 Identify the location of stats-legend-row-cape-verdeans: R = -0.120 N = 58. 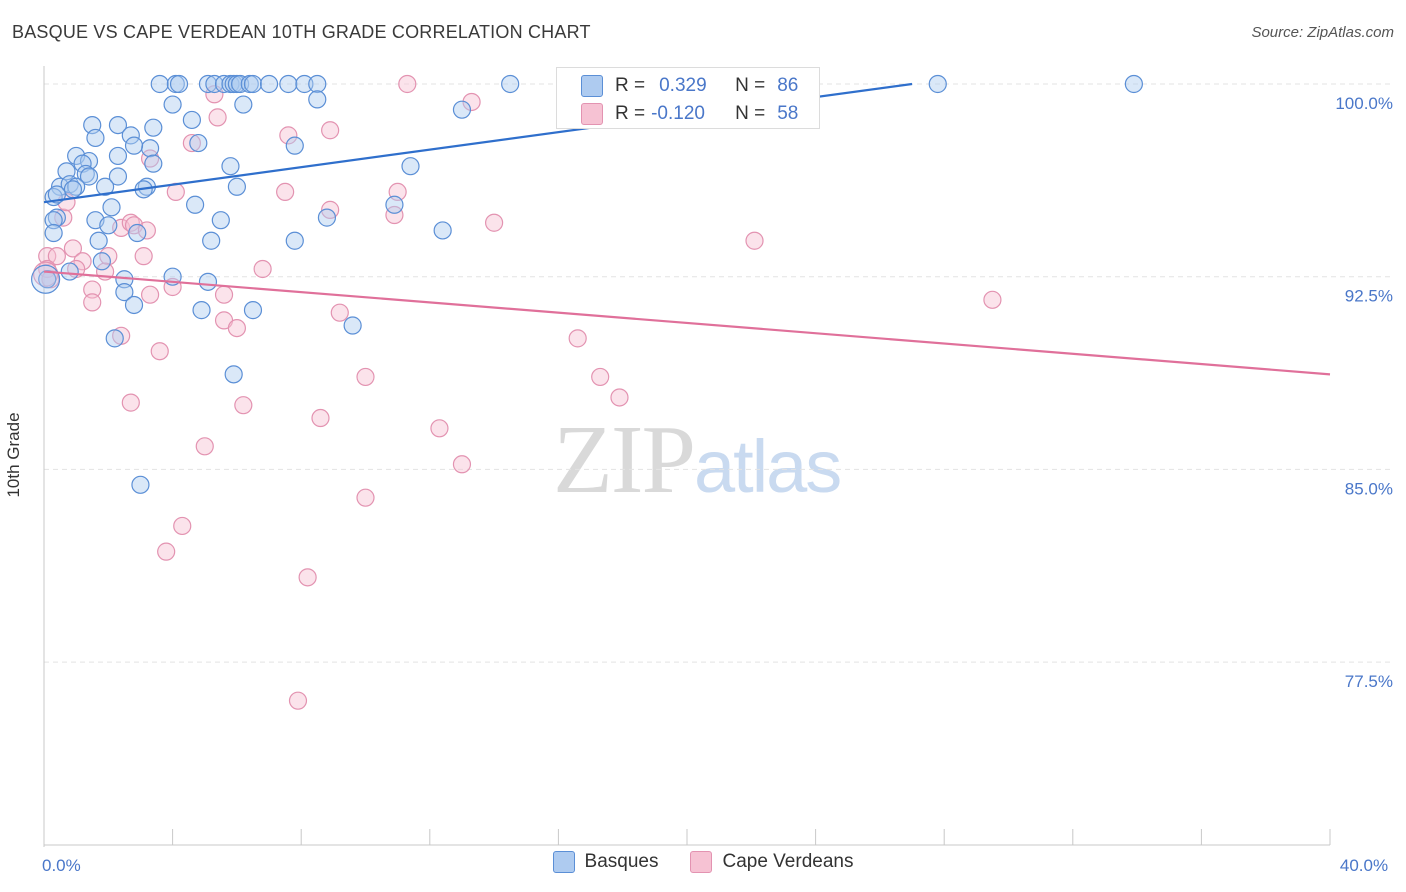
(689, 114).